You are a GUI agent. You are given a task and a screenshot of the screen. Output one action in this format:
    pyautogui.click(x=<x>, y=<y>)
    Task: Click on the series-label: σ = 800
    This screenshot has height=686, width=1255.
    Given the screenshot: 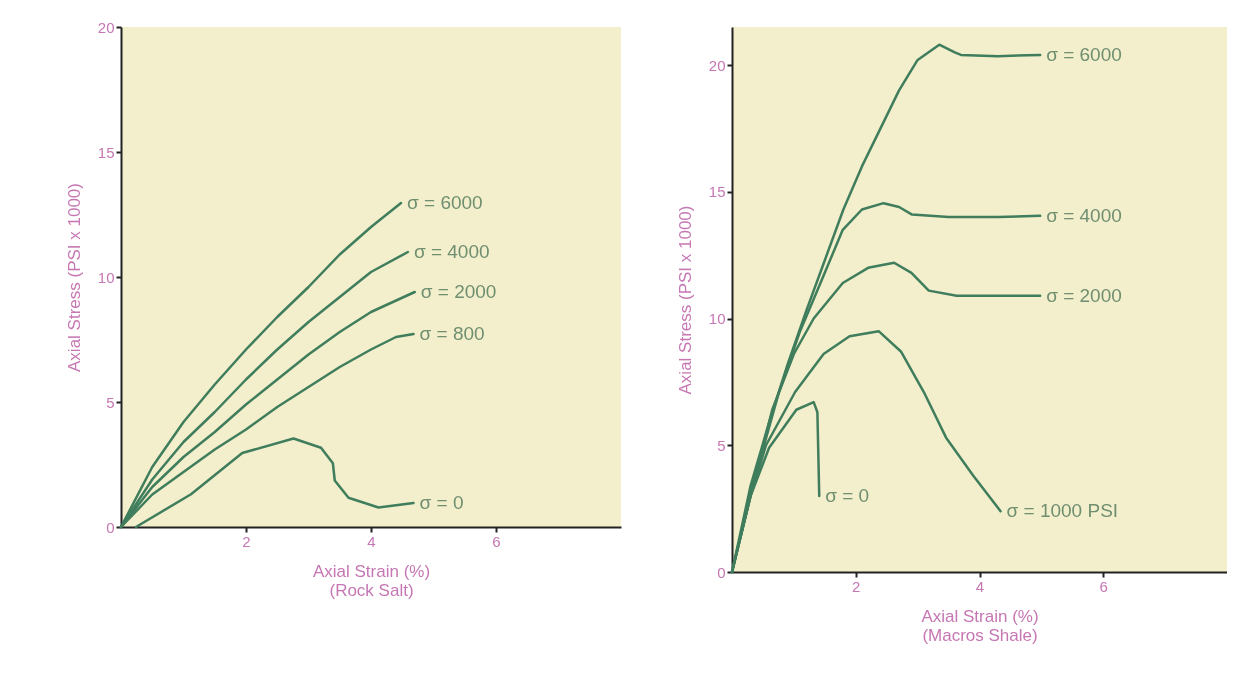 What is the action you would take?
    pyautogui.click(x=452, y=333)
    